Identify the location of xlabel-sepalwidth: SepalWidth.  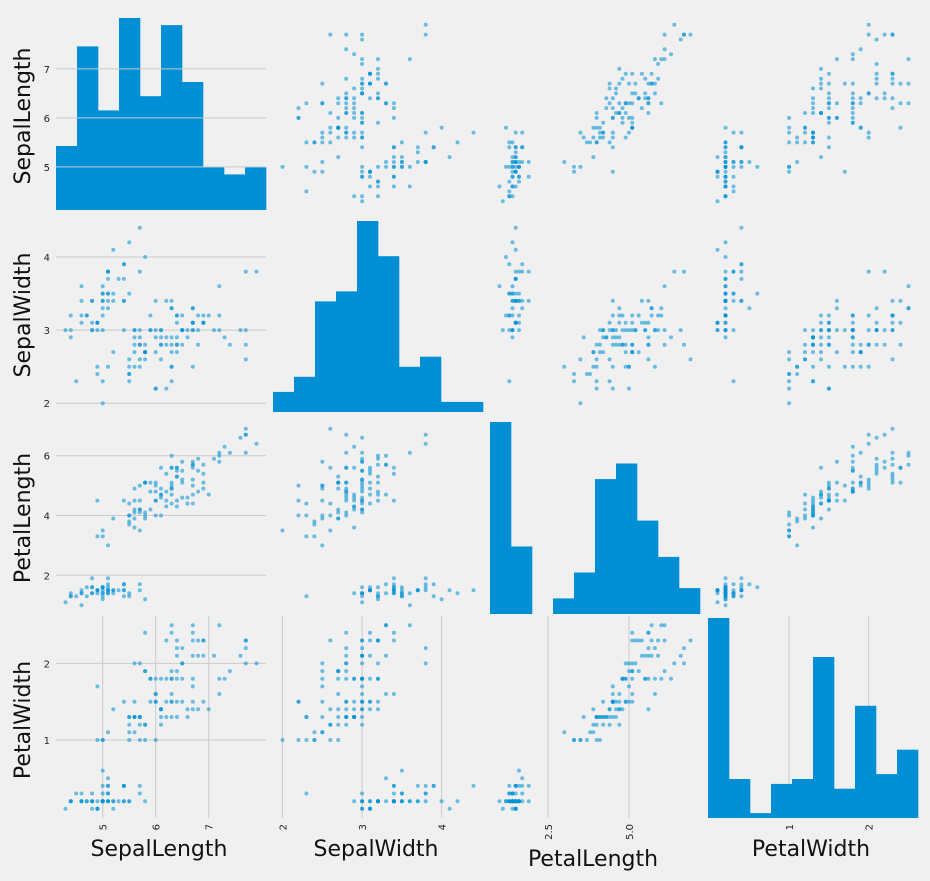
(376, 849).